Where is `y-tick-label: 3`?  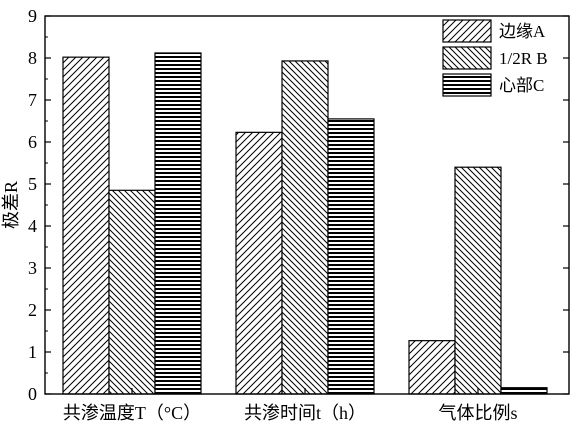
y-tick-label: 3 is located at coordinates (32, 268).